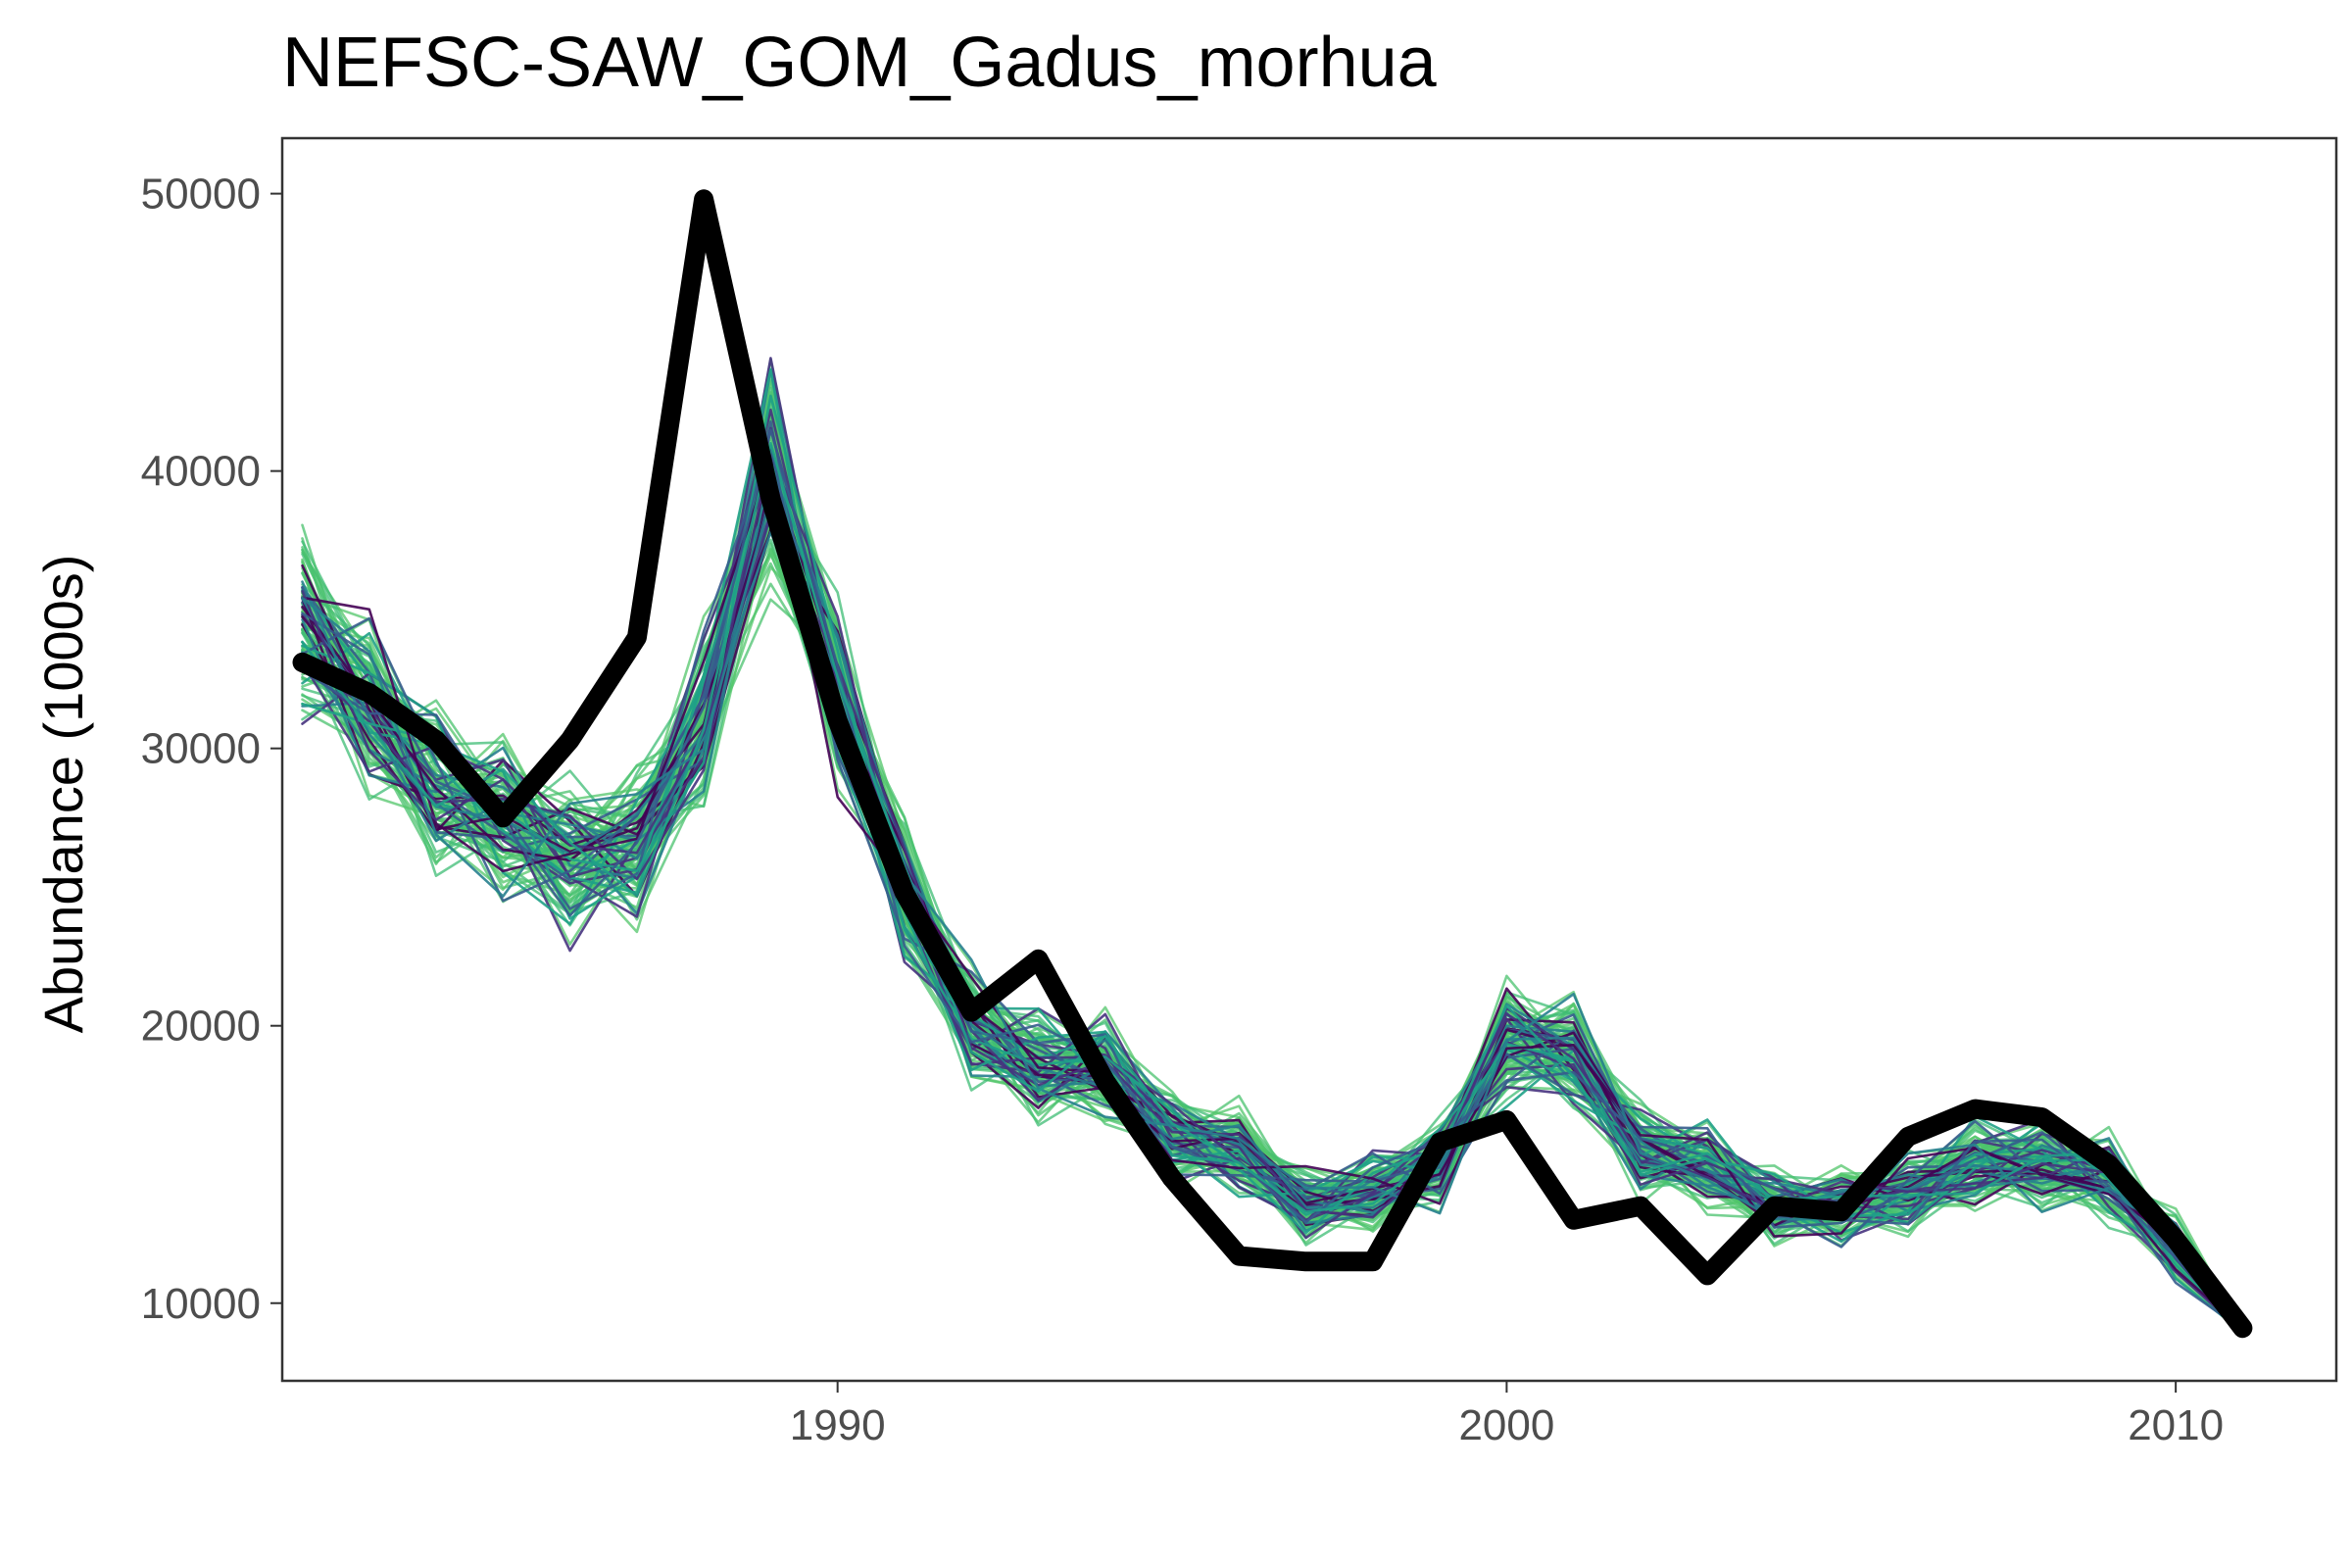 The width and height of the screenshot is (2352, 1568). I want to click on y-tick-label: 20000, so click(201, 1027).